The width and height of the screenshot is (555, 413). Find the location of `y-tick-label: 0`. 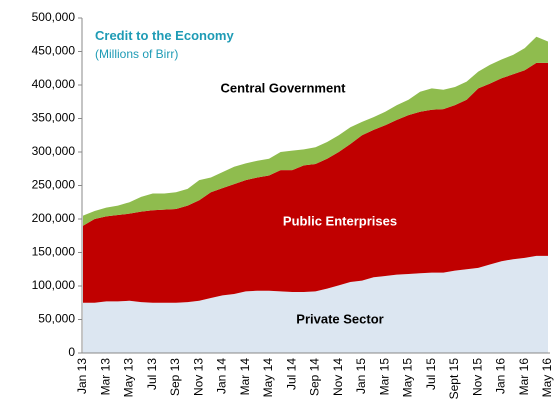

y-tick-label: 0 is located at coordinates (71, 352).